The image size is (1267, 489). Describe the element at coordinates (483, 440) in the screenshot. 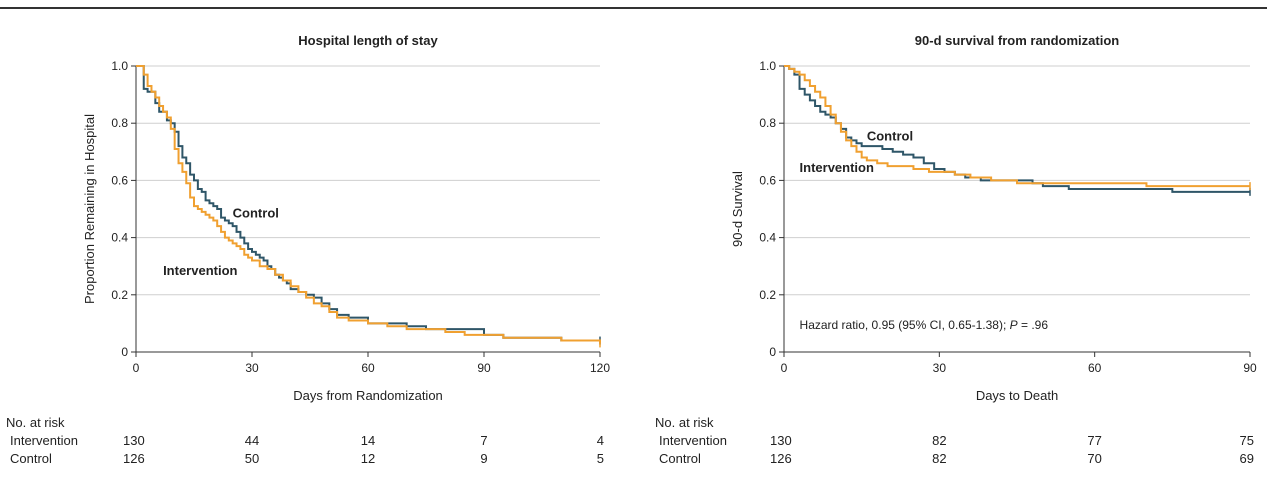

I see `risk-value: 7` at that location.